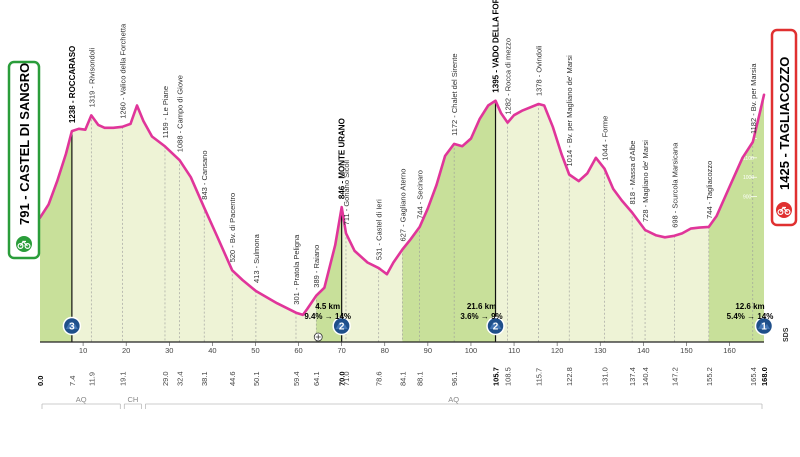 The image size is (800, 457). I want to click on climb-gradient: 3.6% → 9%, so click(481, 316).